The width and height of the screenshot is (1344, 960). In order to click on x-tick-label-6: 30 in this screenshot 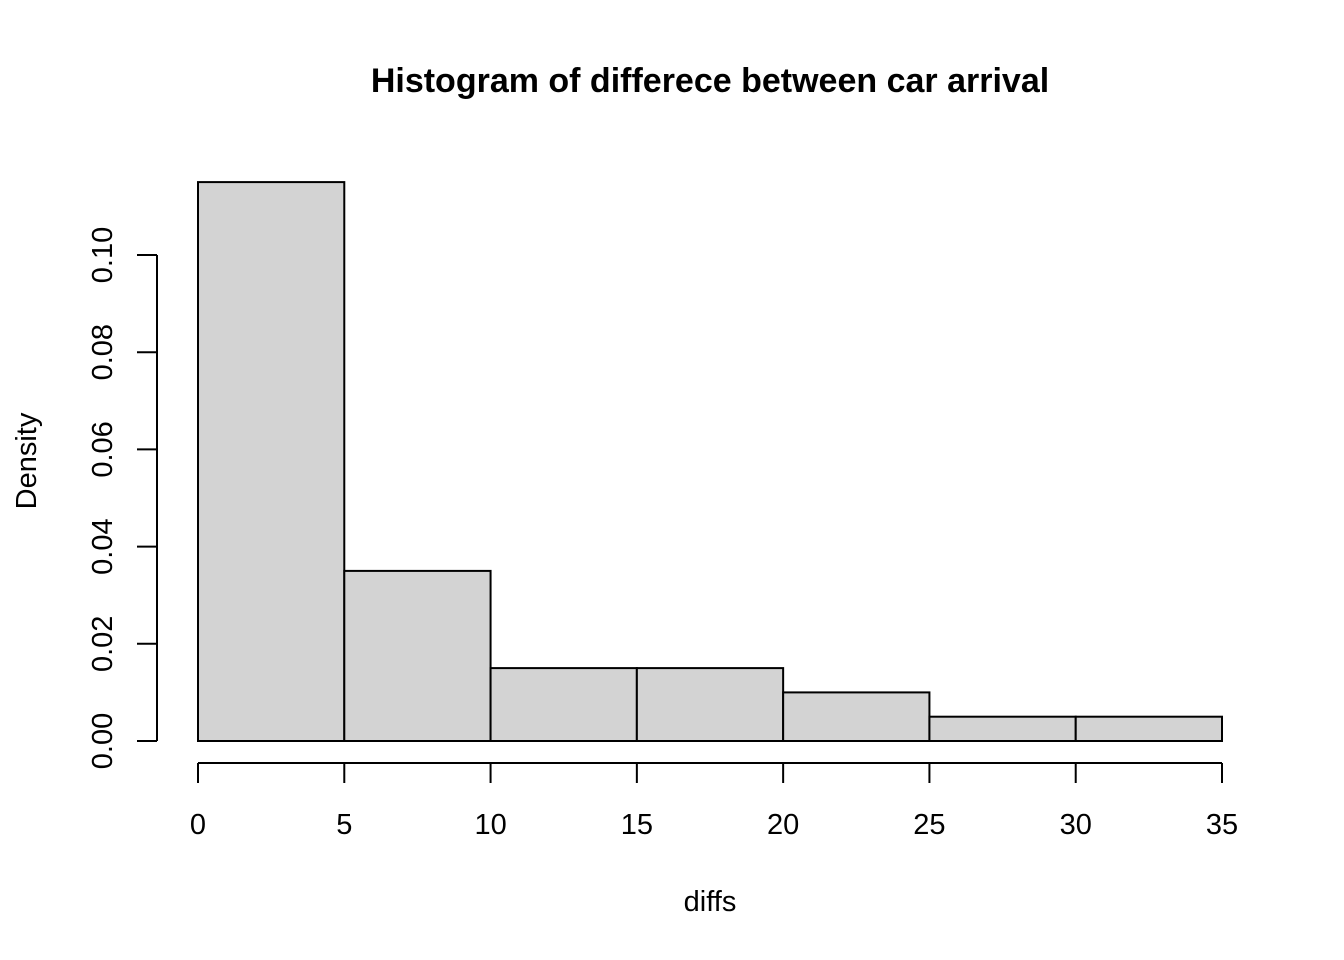, I will do `click(1076, 825)`.